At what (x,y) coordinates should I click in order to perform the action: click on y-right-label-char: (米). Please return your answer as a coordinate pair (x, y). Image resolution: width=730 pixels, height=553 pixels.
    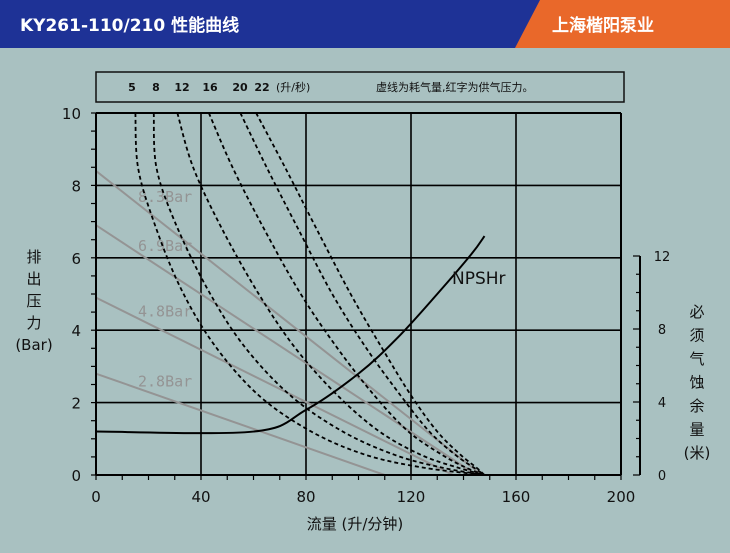
    Looking at the image, I should click on (697, 453).